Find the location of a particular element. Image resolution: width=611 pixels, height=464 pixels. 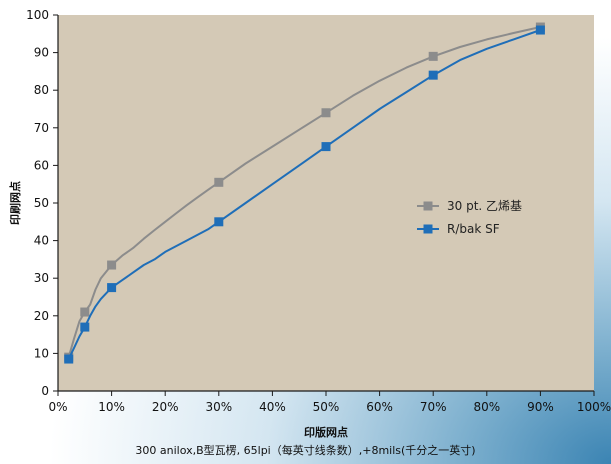

x-tick-label: 30% is located at coordinates (218, 407).